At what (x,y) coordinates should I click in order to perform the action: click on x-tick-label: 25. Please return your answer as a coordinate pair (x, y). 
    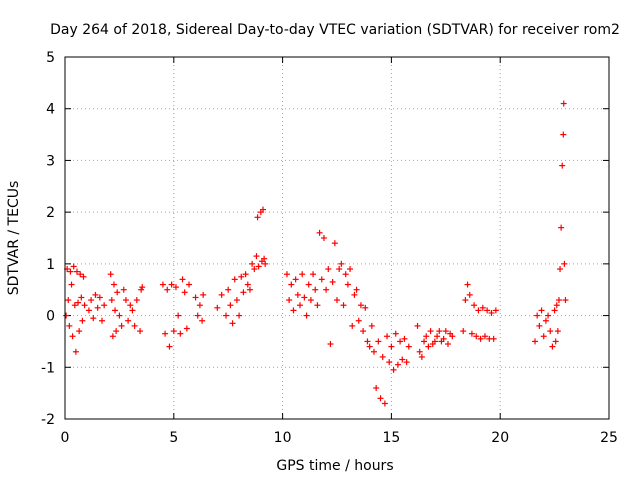
    Looking at the image, I should click on (609, 438).